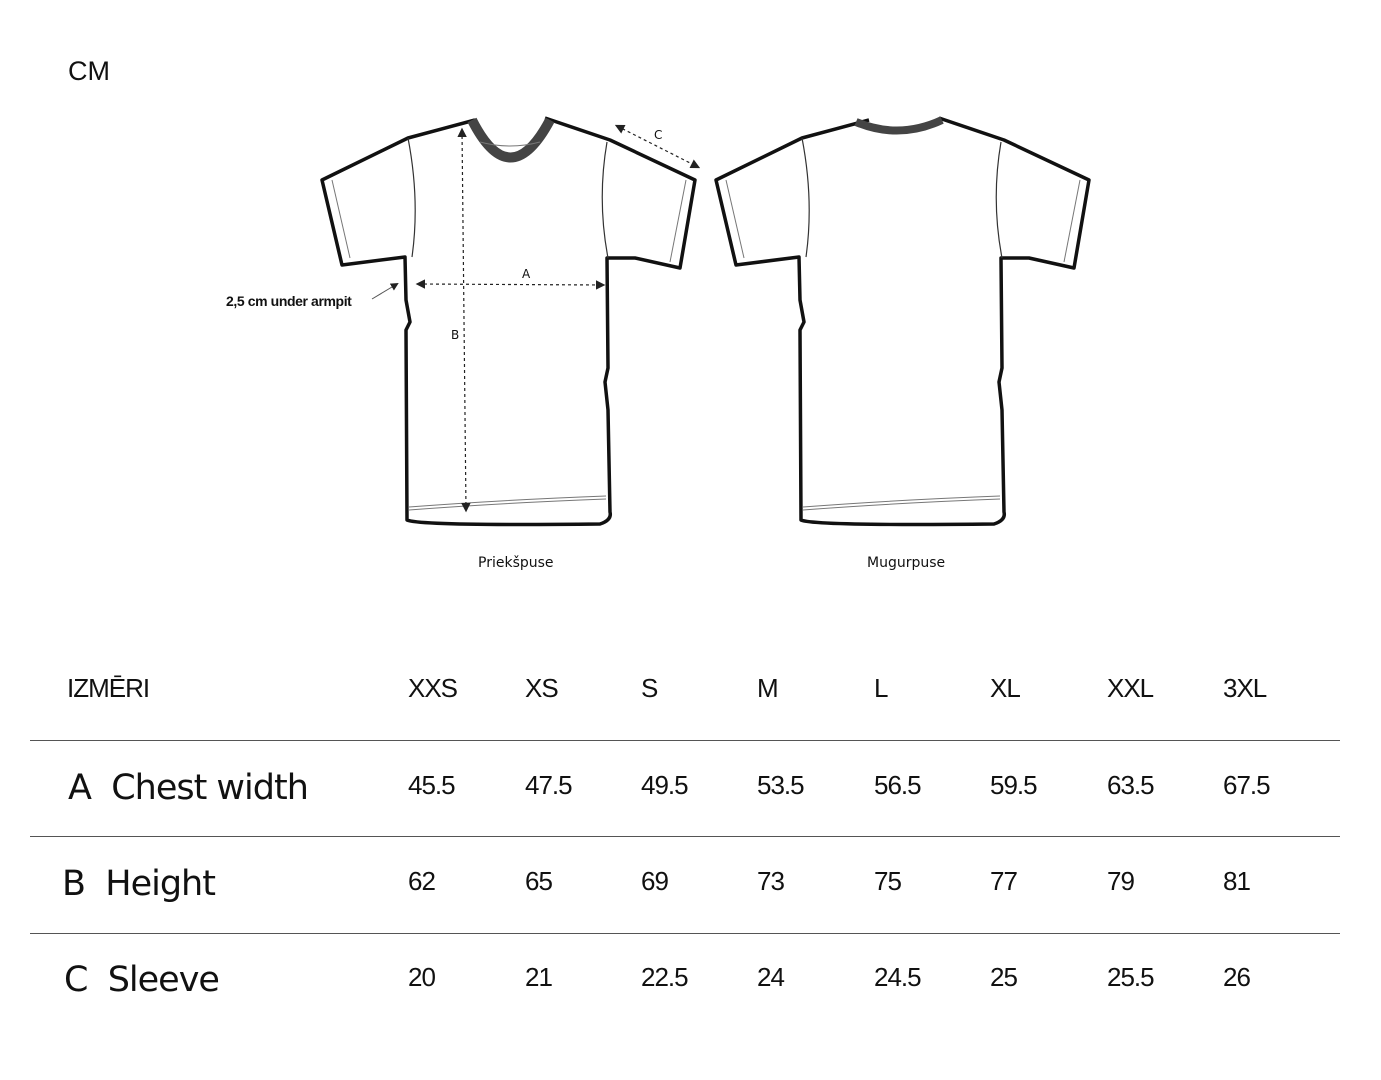 The width and height of the screenshot is (1381, 1080). What do you see at coordinates (422, 977) in the screenshot?
I see `table-cell: 20` at bounding box center [422, 977].